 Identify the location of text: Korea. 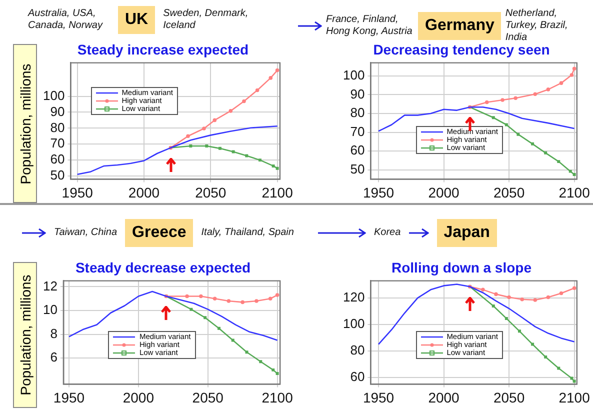
(387, 233).